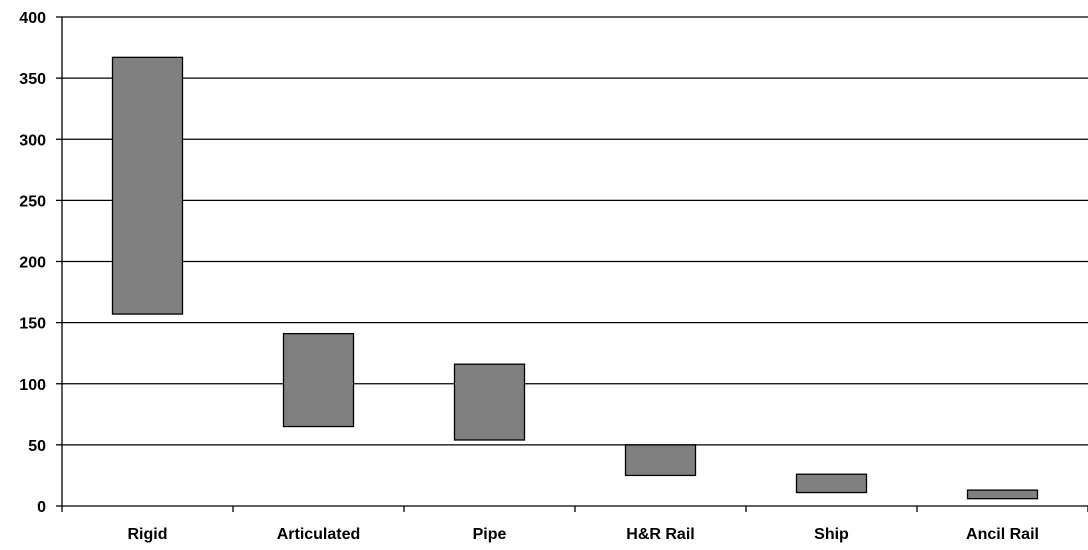  Describe the element at coordinates (1002, 494) in the screenshot. I see `bar-ancil-rail` at that location.